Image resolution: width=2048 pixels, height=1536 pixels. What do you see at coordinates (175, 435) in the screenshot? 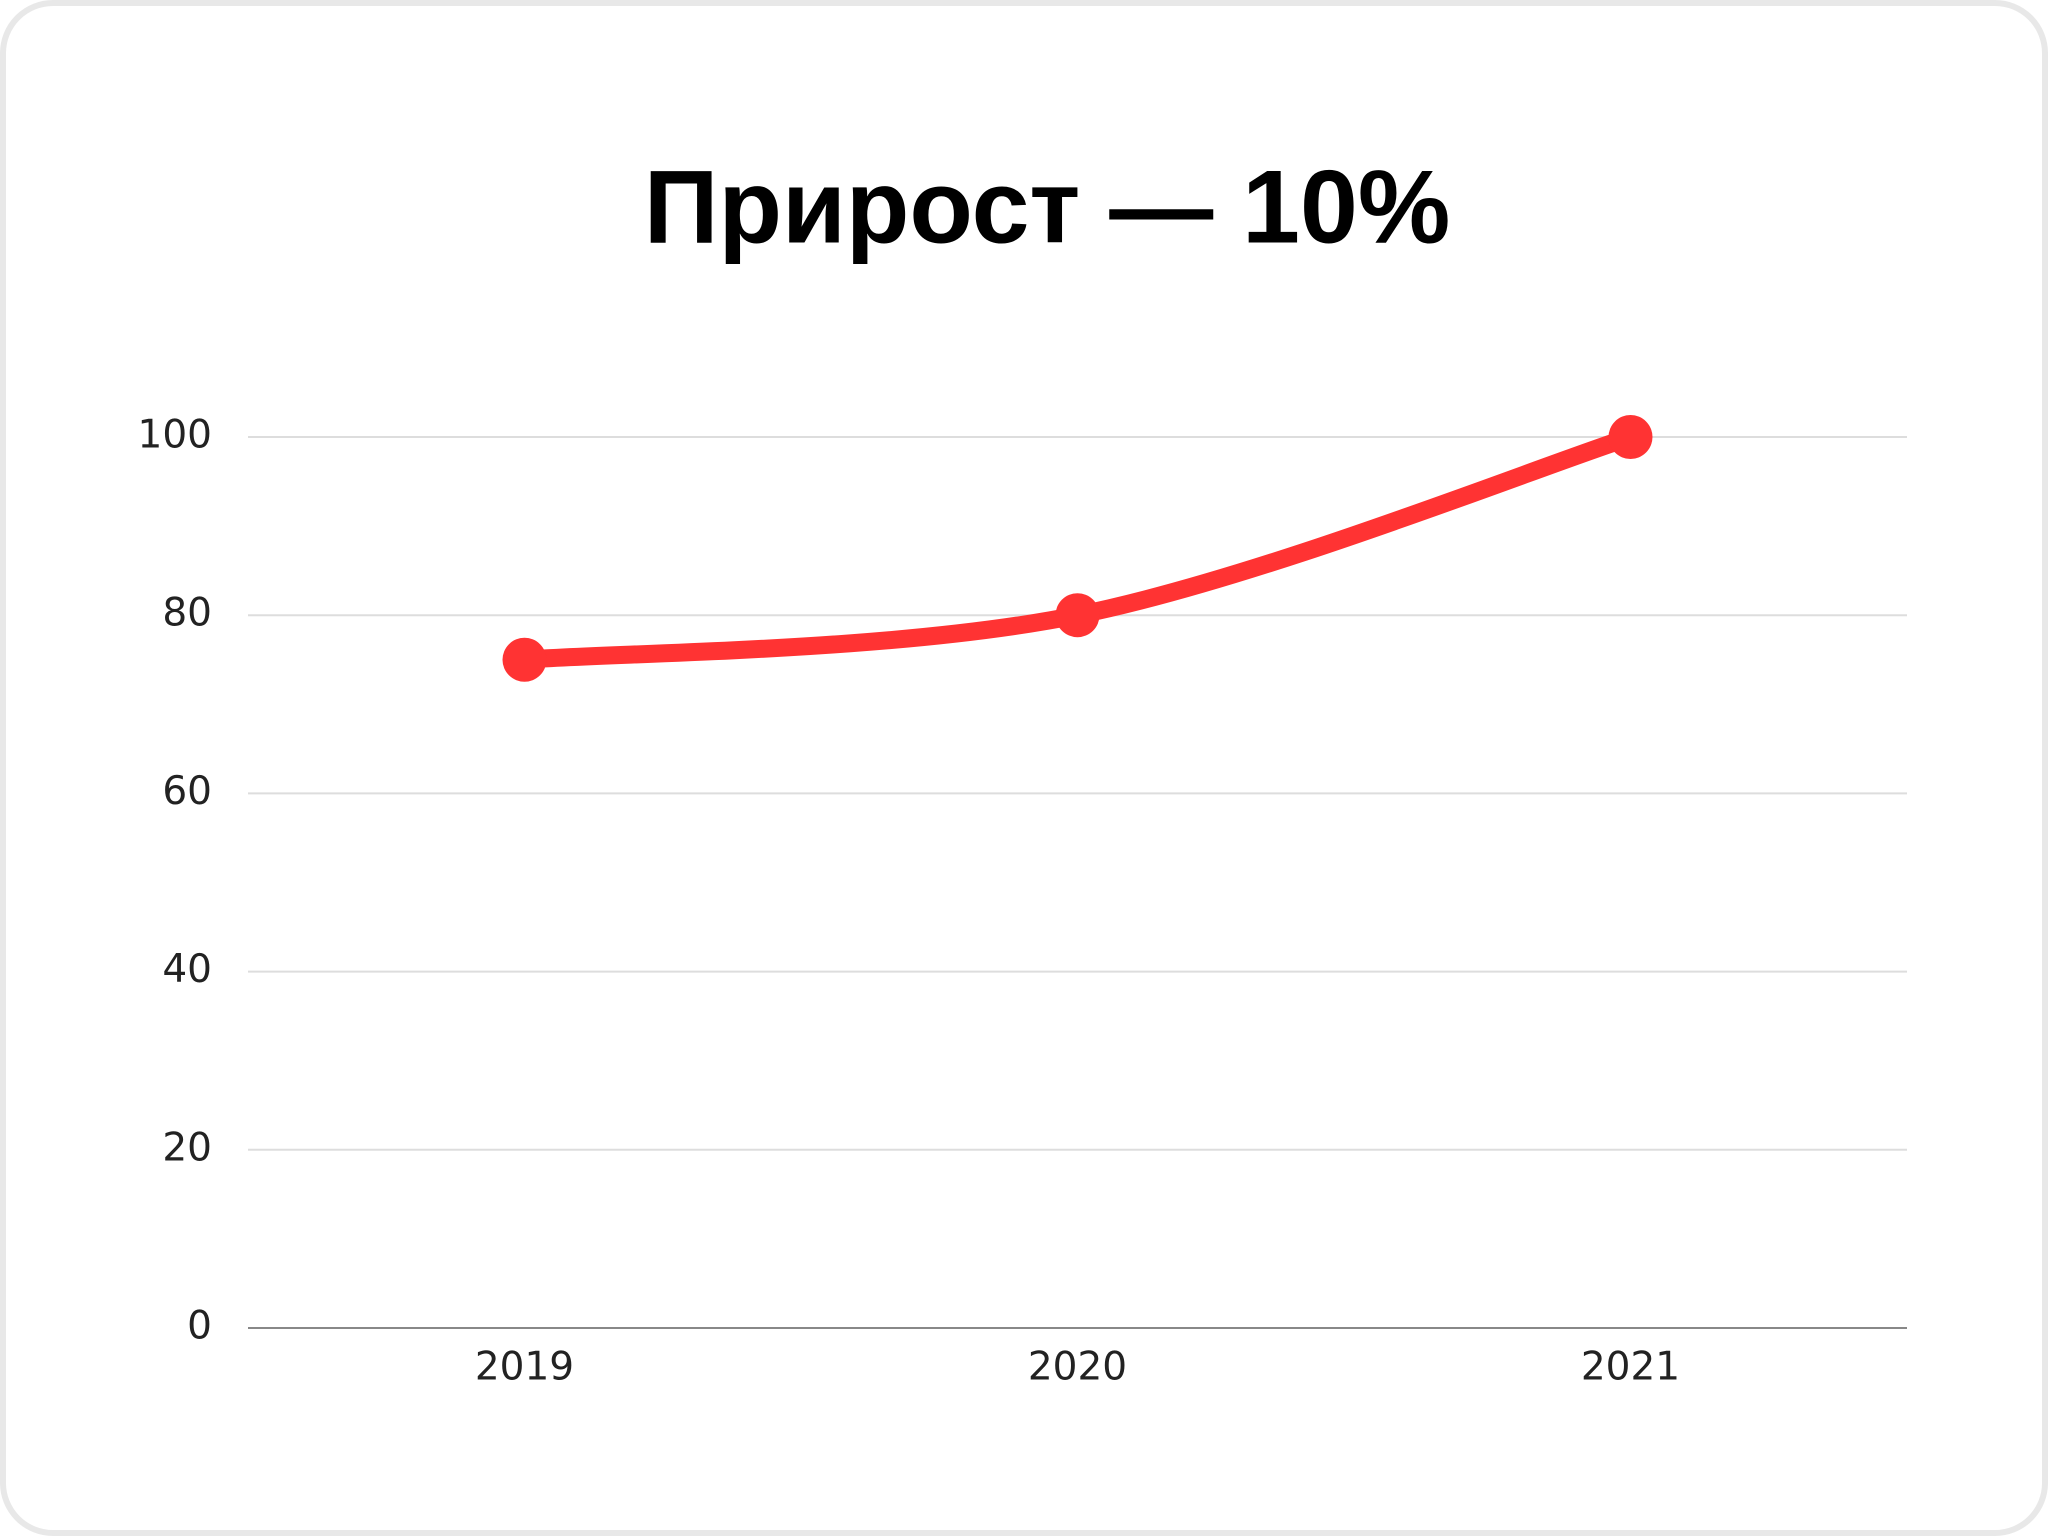
I see `y-tick-label: 100` at bounding box center [175, 435].